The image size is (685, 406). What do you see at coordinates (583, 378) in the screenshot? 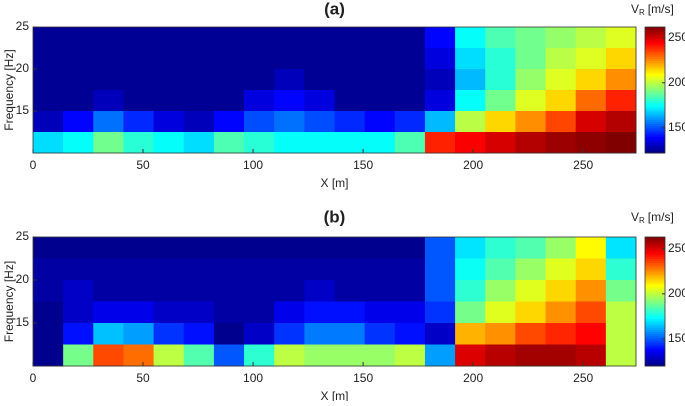
I see `x-tick-label: 250` at bounding box center [583, 378].